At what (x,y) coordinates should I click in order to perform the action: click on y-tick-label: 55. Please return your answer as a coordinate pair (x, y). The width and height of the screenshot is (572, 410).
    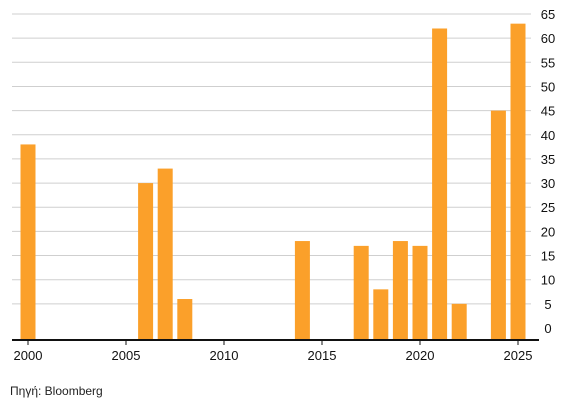
    Looking at the image, I should click on (548, 62).